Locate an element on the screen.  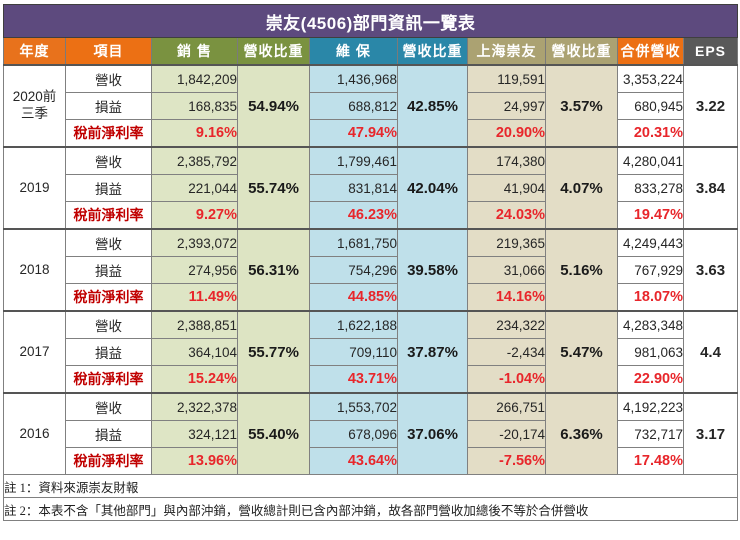
cell-consolidated-profit: 833,278 is located at coordinates (650, 188).